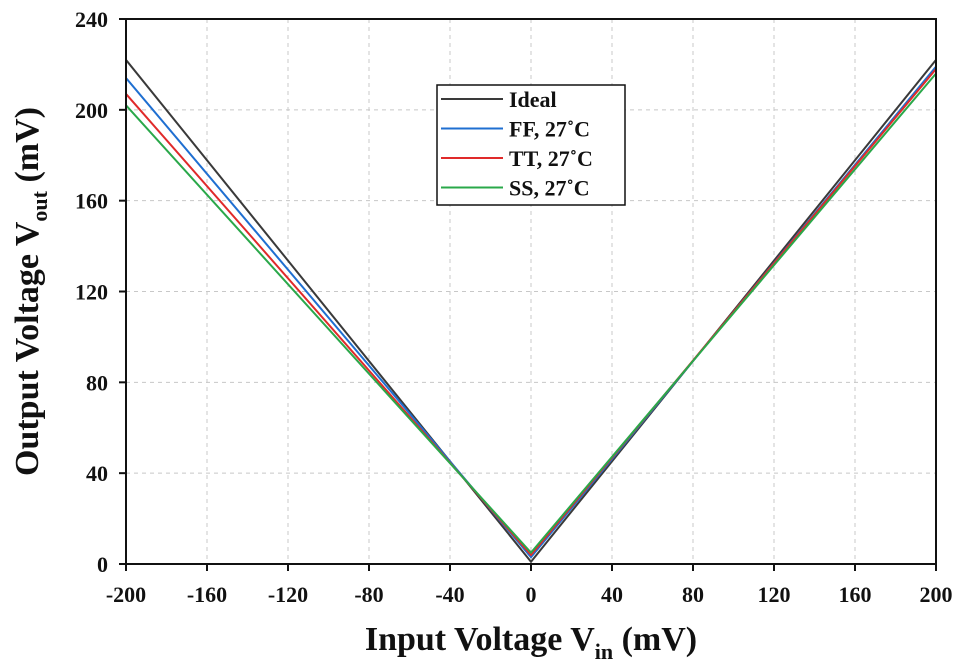  Describe the element at coordinates (91, 110) in the screenshot. I see `y-tick-label: 200` at that location.